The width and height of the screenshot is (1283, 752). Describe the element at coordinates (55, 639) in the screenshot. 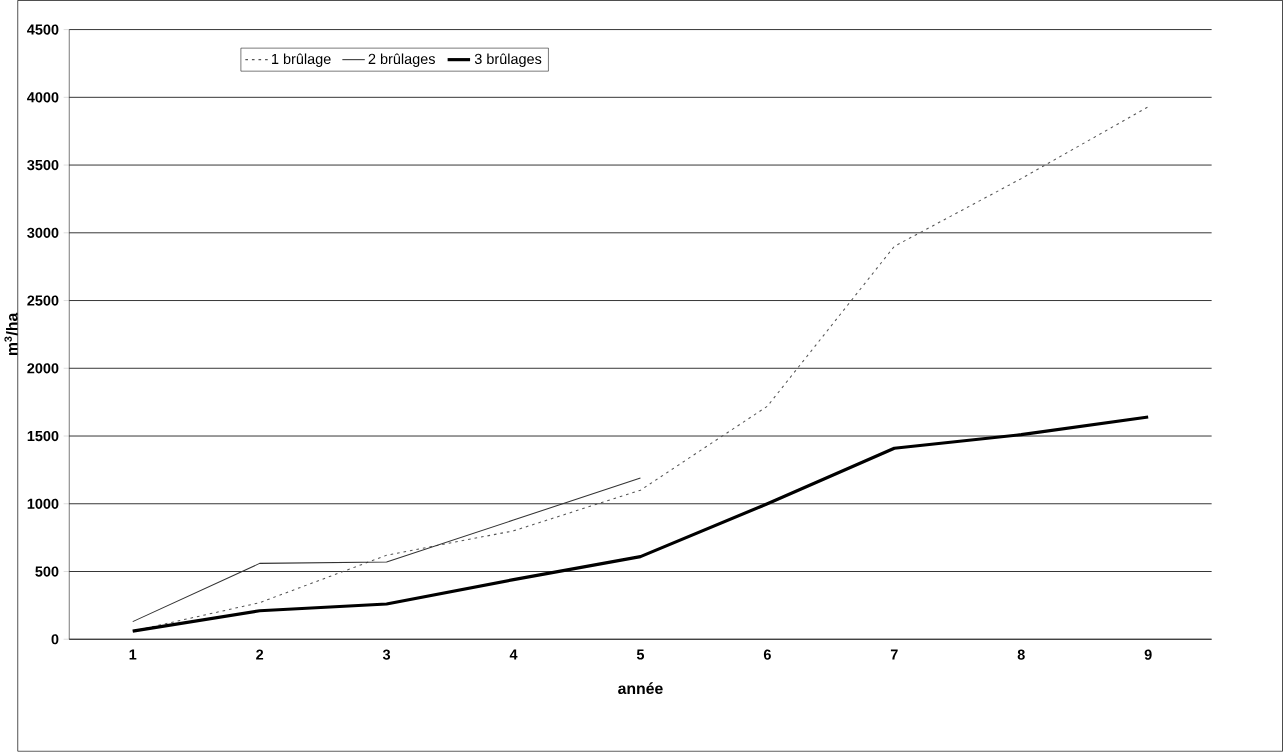

I see `y-tick-label: 0` at that location.